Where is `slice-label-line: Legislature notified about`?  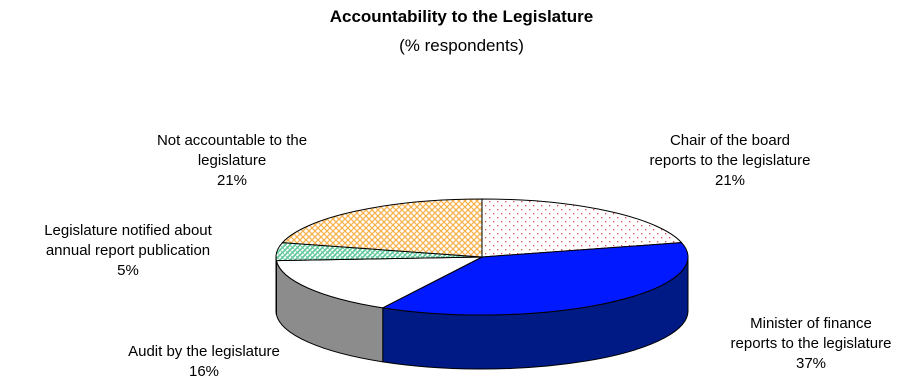
slice-label-line: Legislature notified about is located at coordinates (128, 230).